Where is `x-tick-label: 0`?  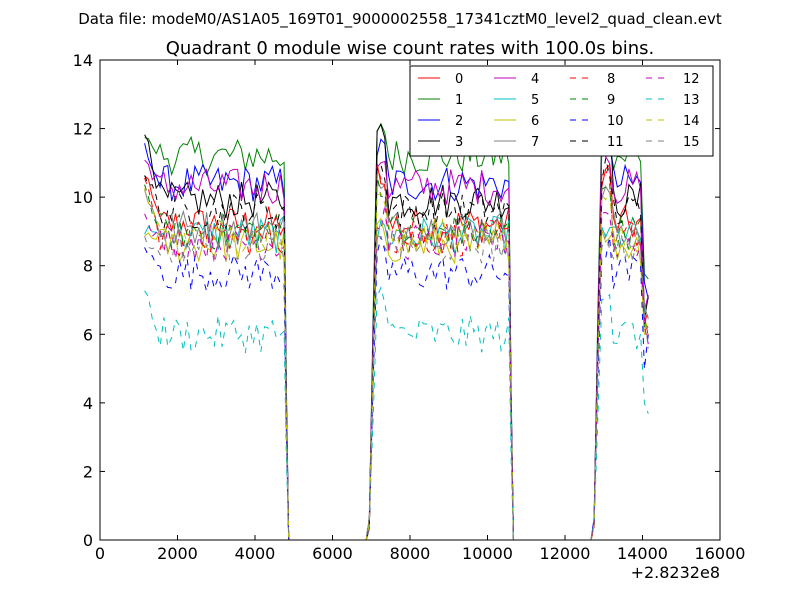 x-tick-label: 0 is located at coordinates (100, 553).